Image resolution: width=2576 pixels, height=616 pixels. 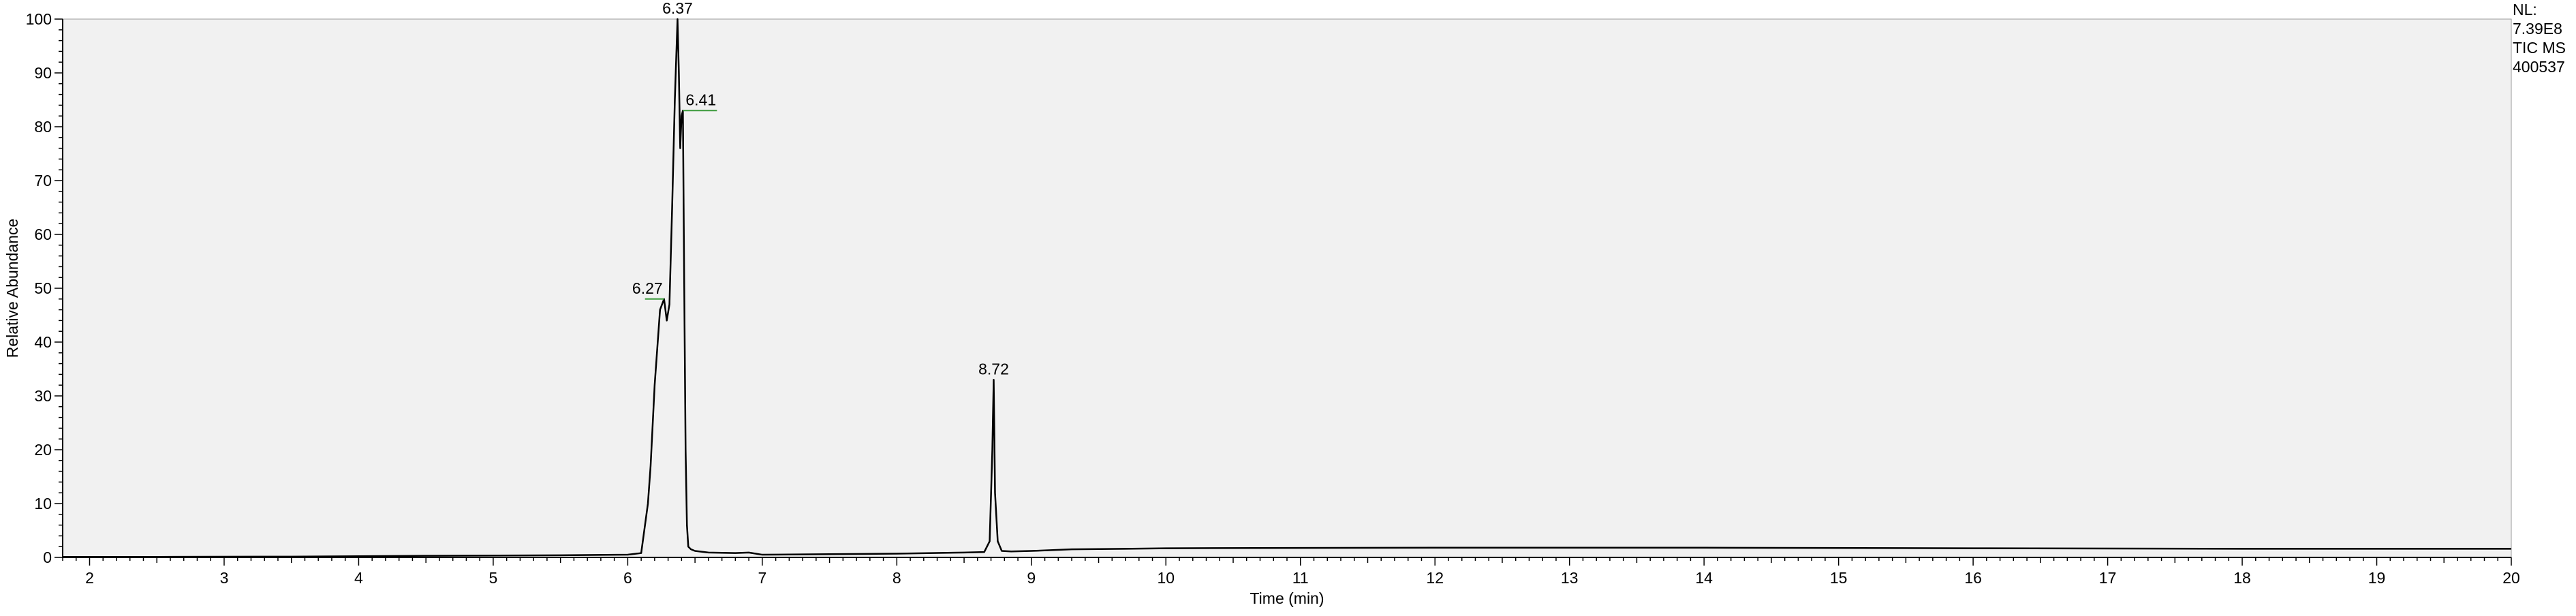 What do you see at coordinates (700, 99) in the screenshot?
I see `peak-label: 6.41` at bounding box center [700, 99].